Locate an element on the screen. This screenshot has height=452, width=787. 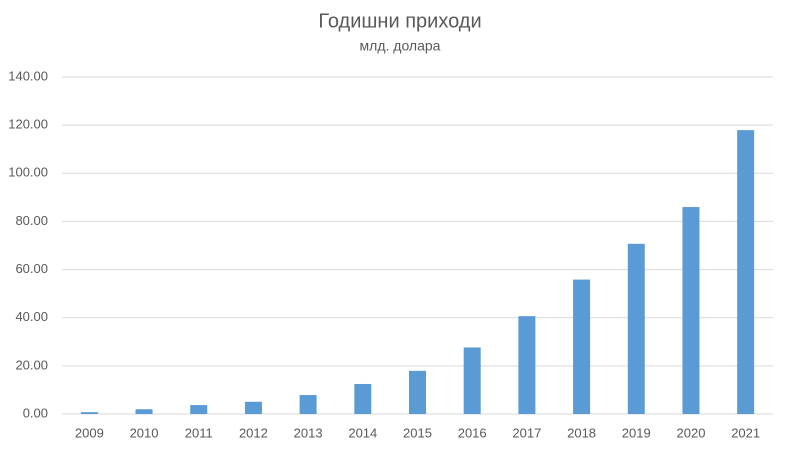
y-tick-label: 60.00 is located at coordinates (31, 268).